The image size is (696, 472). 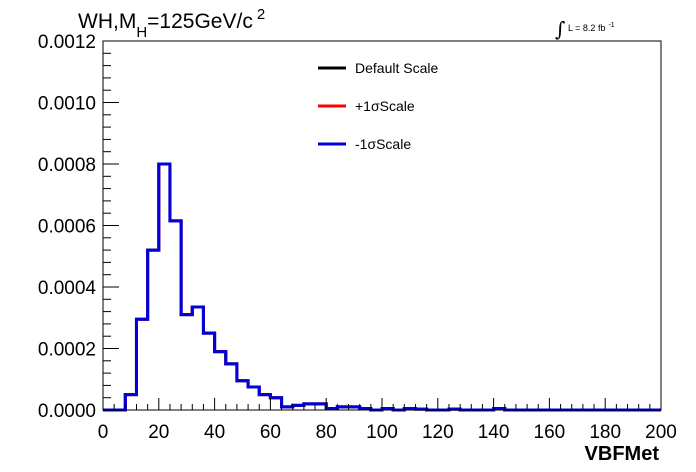 I want to click on legend-label-1: +1σScale, so click(x=385, y=106).